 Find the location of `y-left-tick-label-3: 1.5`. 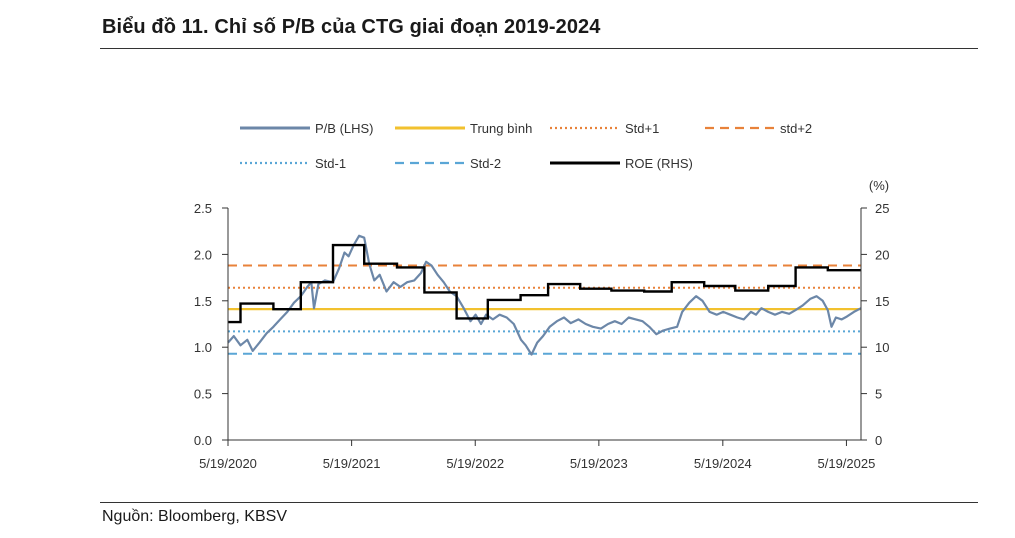

y-left-tick-label-3: 1.5 is located at coordinates (203, 301).